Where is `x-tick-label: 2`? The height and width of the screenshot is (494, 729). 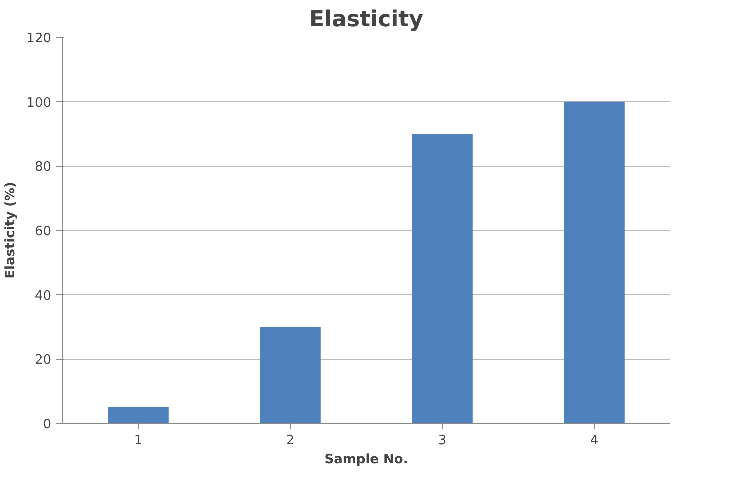
x-tick-label: 2 is located at coordinates (290, 441).